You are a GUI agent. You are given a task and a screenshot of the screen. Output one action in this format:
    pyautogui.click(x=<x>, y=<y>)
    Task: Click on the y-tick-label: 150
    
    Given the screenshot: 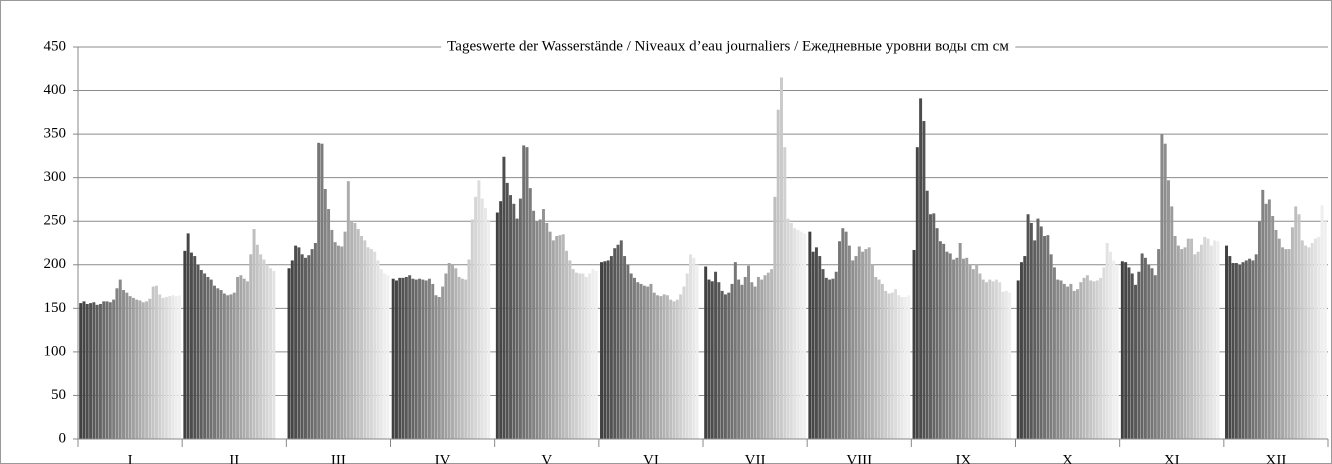 What is the action you would take?
    pyautogui.click(x=55, y=308)
    